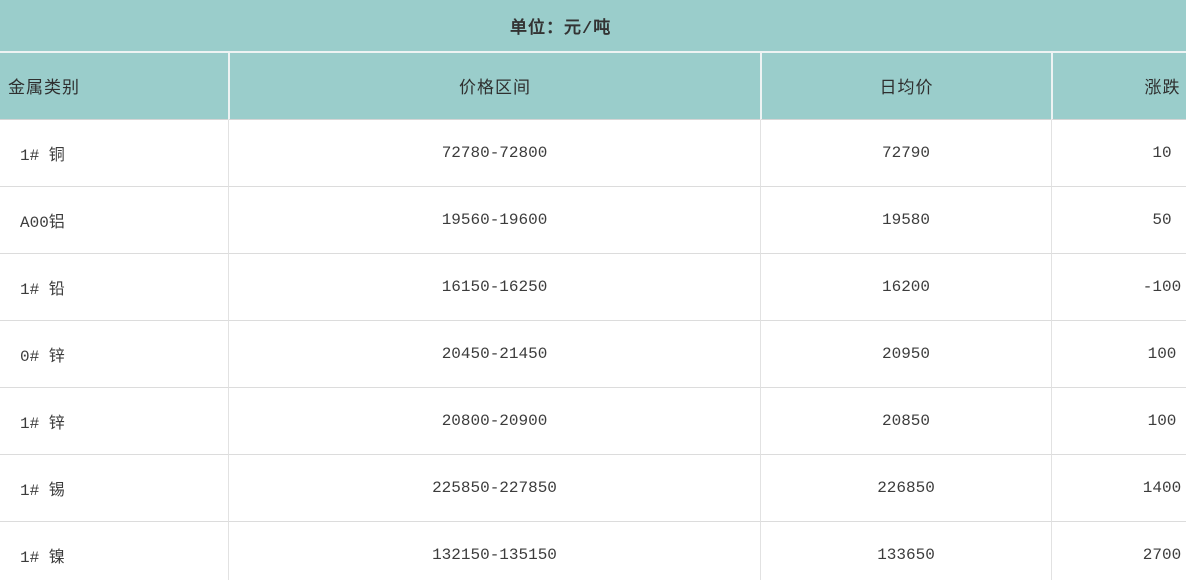 The image size is (1186, 580). I want to click on cell-price-range: 20800-20900, so click(494, 421).